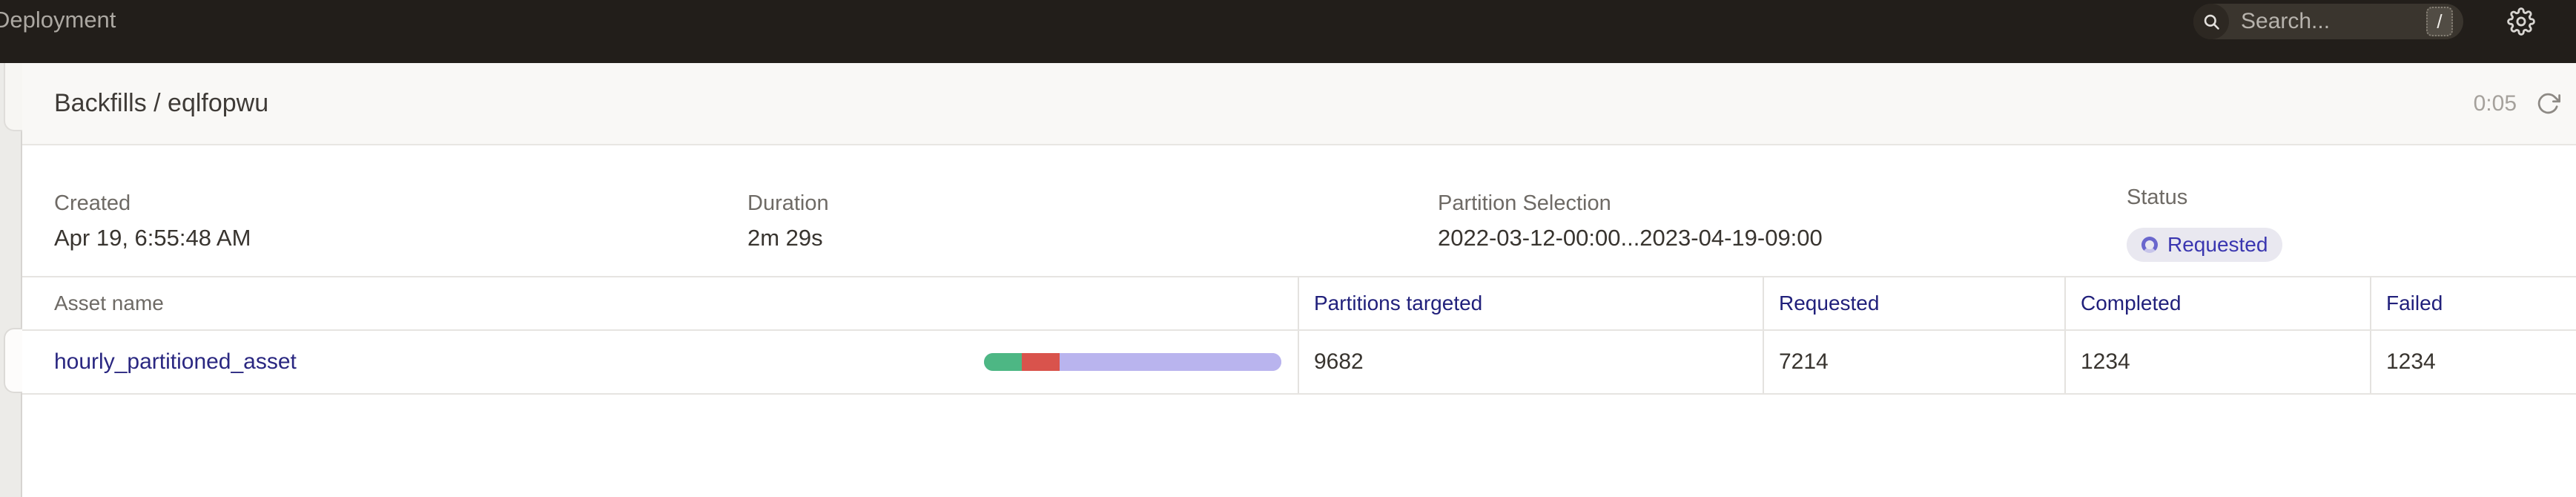 This screenshot has height=497, width=2576. Describe the element at coordinates (161, 103) in the screenshot. I see `page-title: Backfills / eqlfopwu` at that location.